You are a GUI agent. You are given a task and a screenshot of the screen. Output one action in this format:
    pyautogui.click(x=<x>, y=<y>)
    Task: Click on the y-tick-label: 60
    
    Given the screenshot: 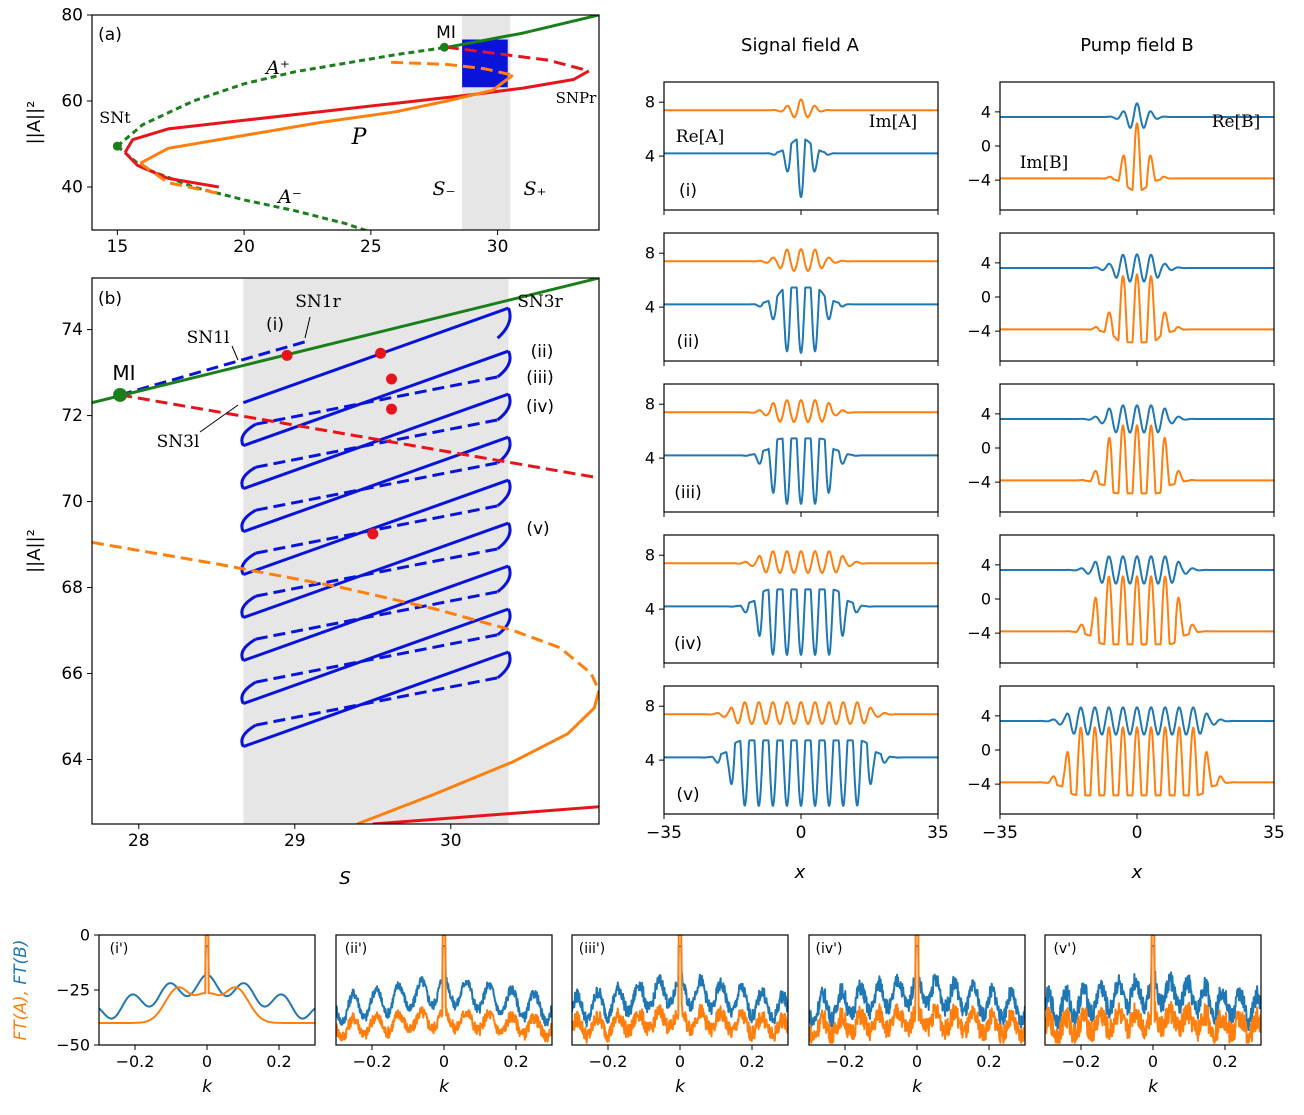 What is the action you would take?
    pyautogui.click(x=72, y=102)
    